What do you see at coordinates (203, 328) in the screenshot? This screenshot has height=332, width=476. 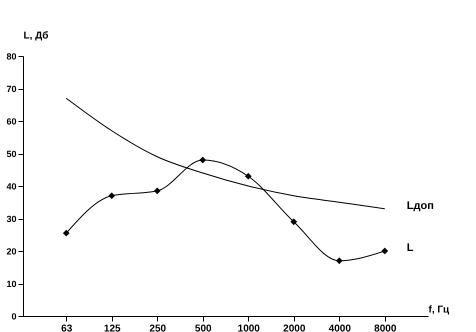 I see `x-tick-label: 500` at bounding box center [203, 328].